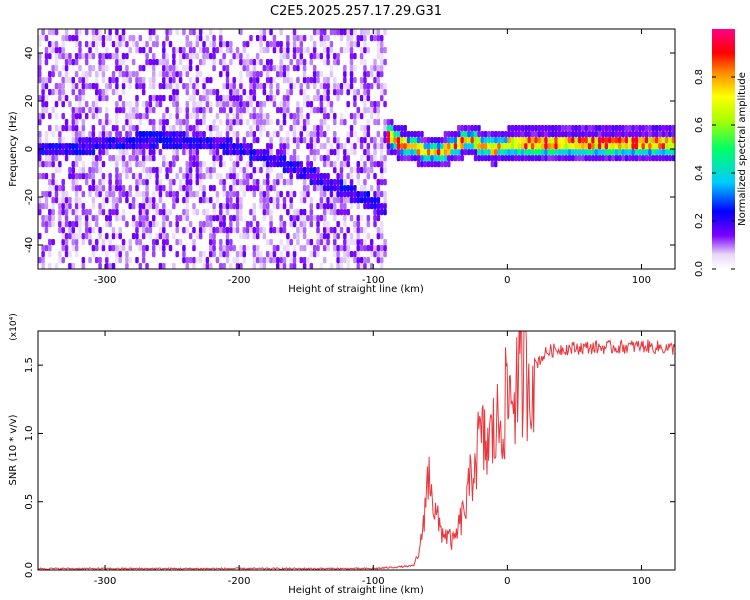 The width and height of the screenshot is (750, 600). I want to click on colorbar-tick-label: 0.8, so click(699, 77).